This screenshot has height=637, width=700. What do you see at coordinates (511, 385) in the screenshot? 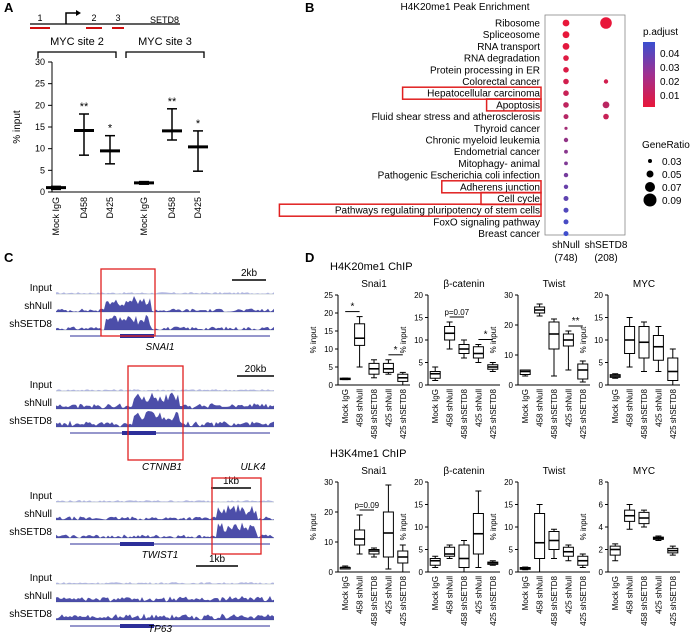
I see `panel-d-ytick-label-0-2-0: 0` at bounding box center [511, 385].